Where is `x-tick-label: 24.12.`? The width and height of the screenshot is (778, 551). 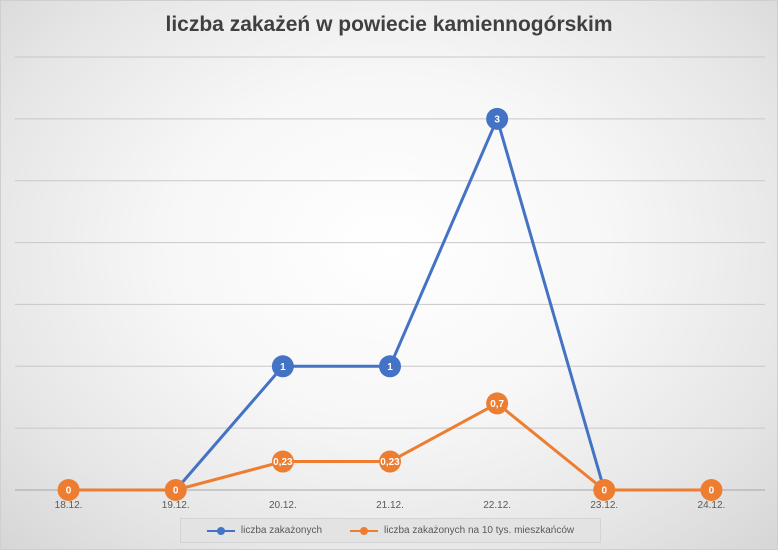
x-tick-label: 24.12. is located at coordinates (712, 505).